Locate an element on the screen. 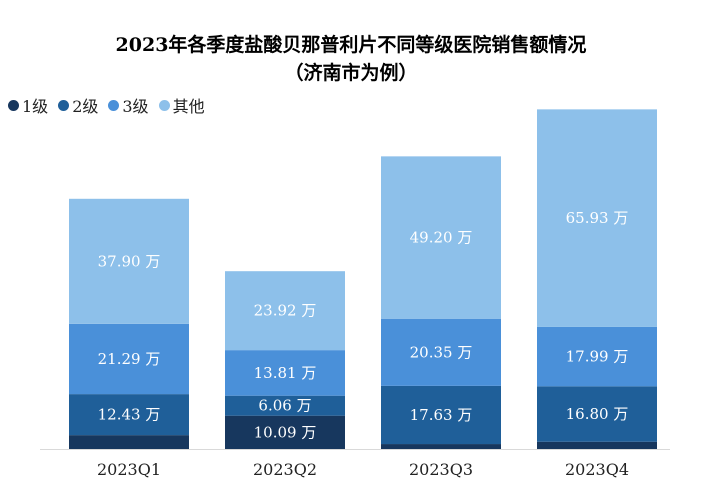 Image resolution: width=702 pixels, height=490 pixels. bar-segment-2023Q2-s1 is located at coordinates (285, 405).